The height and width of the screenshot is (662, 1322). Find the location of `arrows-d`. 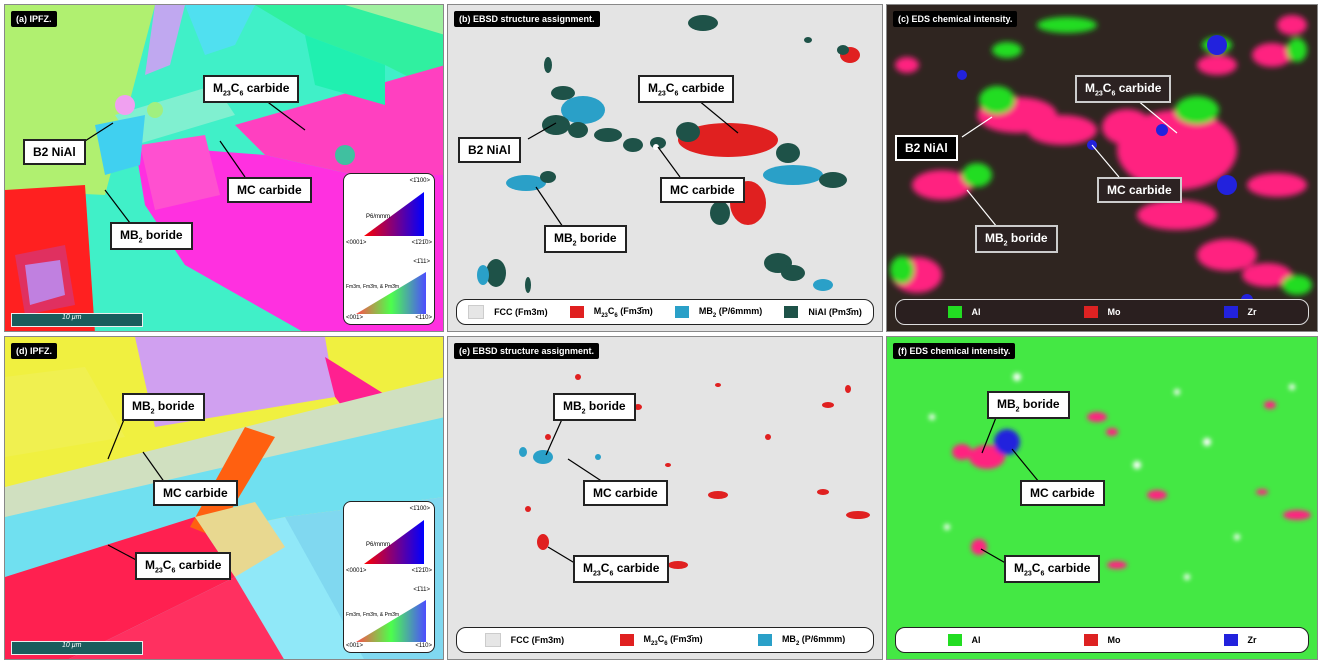

arrows-d is located at coordinates (136, 489).